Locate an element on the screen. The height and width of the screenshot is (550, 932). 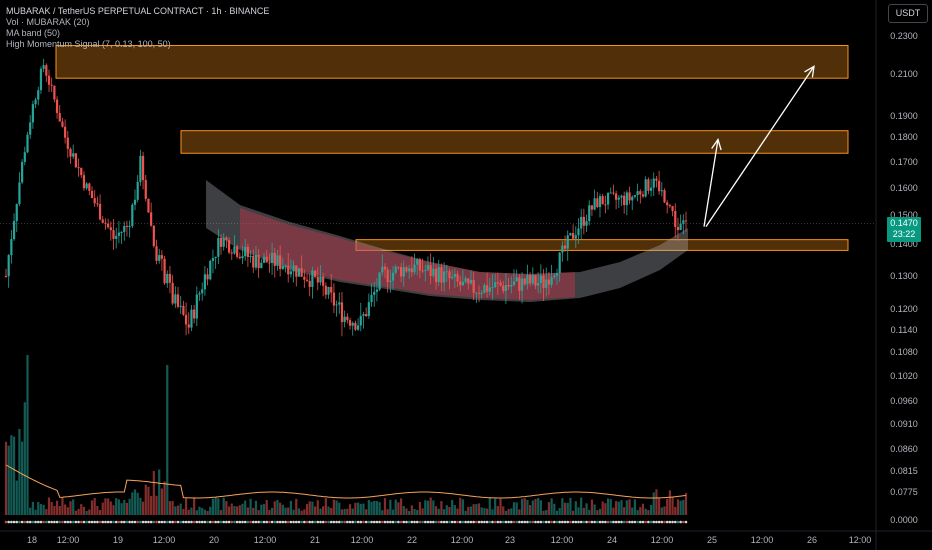
projection-arrowhead is located at coordinates (716, 144).